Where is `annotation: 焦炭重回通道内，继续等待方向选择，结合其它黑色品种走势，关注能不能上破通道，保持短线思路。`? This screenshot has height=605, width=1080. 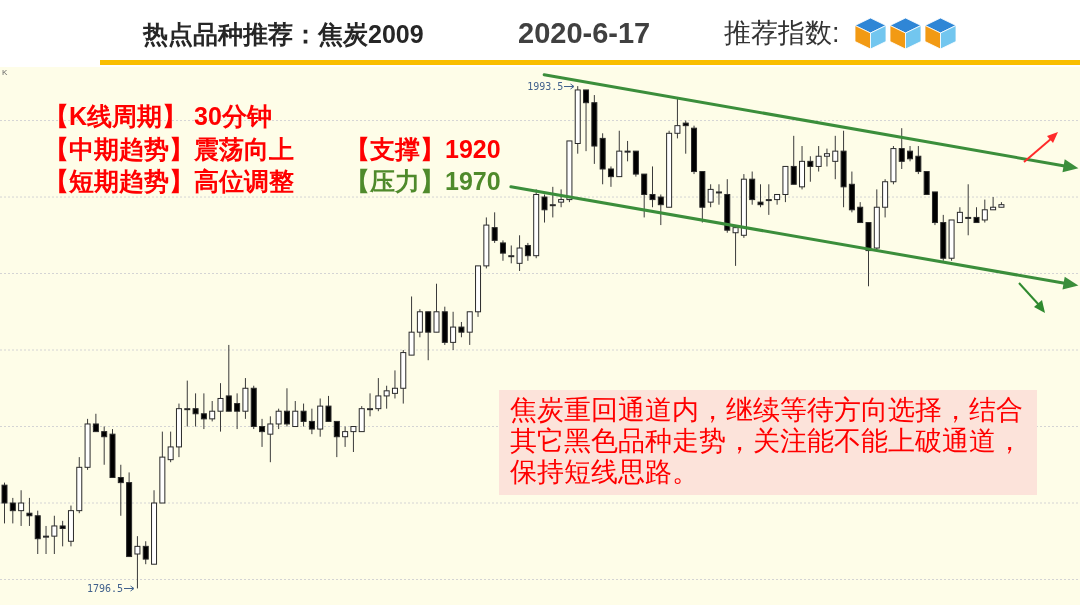
annotation: 焦炭重回通道内，继续等待方向选择，结合其它黑色品种走势，关注能不能上破通道，保持短线思路。 is located at coordinates (766, 441).